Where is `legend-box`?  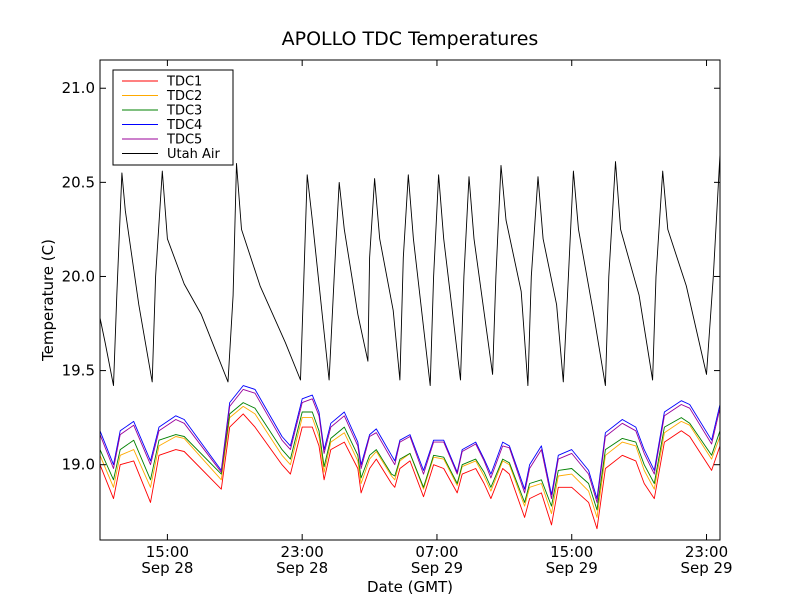
legend-box is located at coordinates (173, 117).